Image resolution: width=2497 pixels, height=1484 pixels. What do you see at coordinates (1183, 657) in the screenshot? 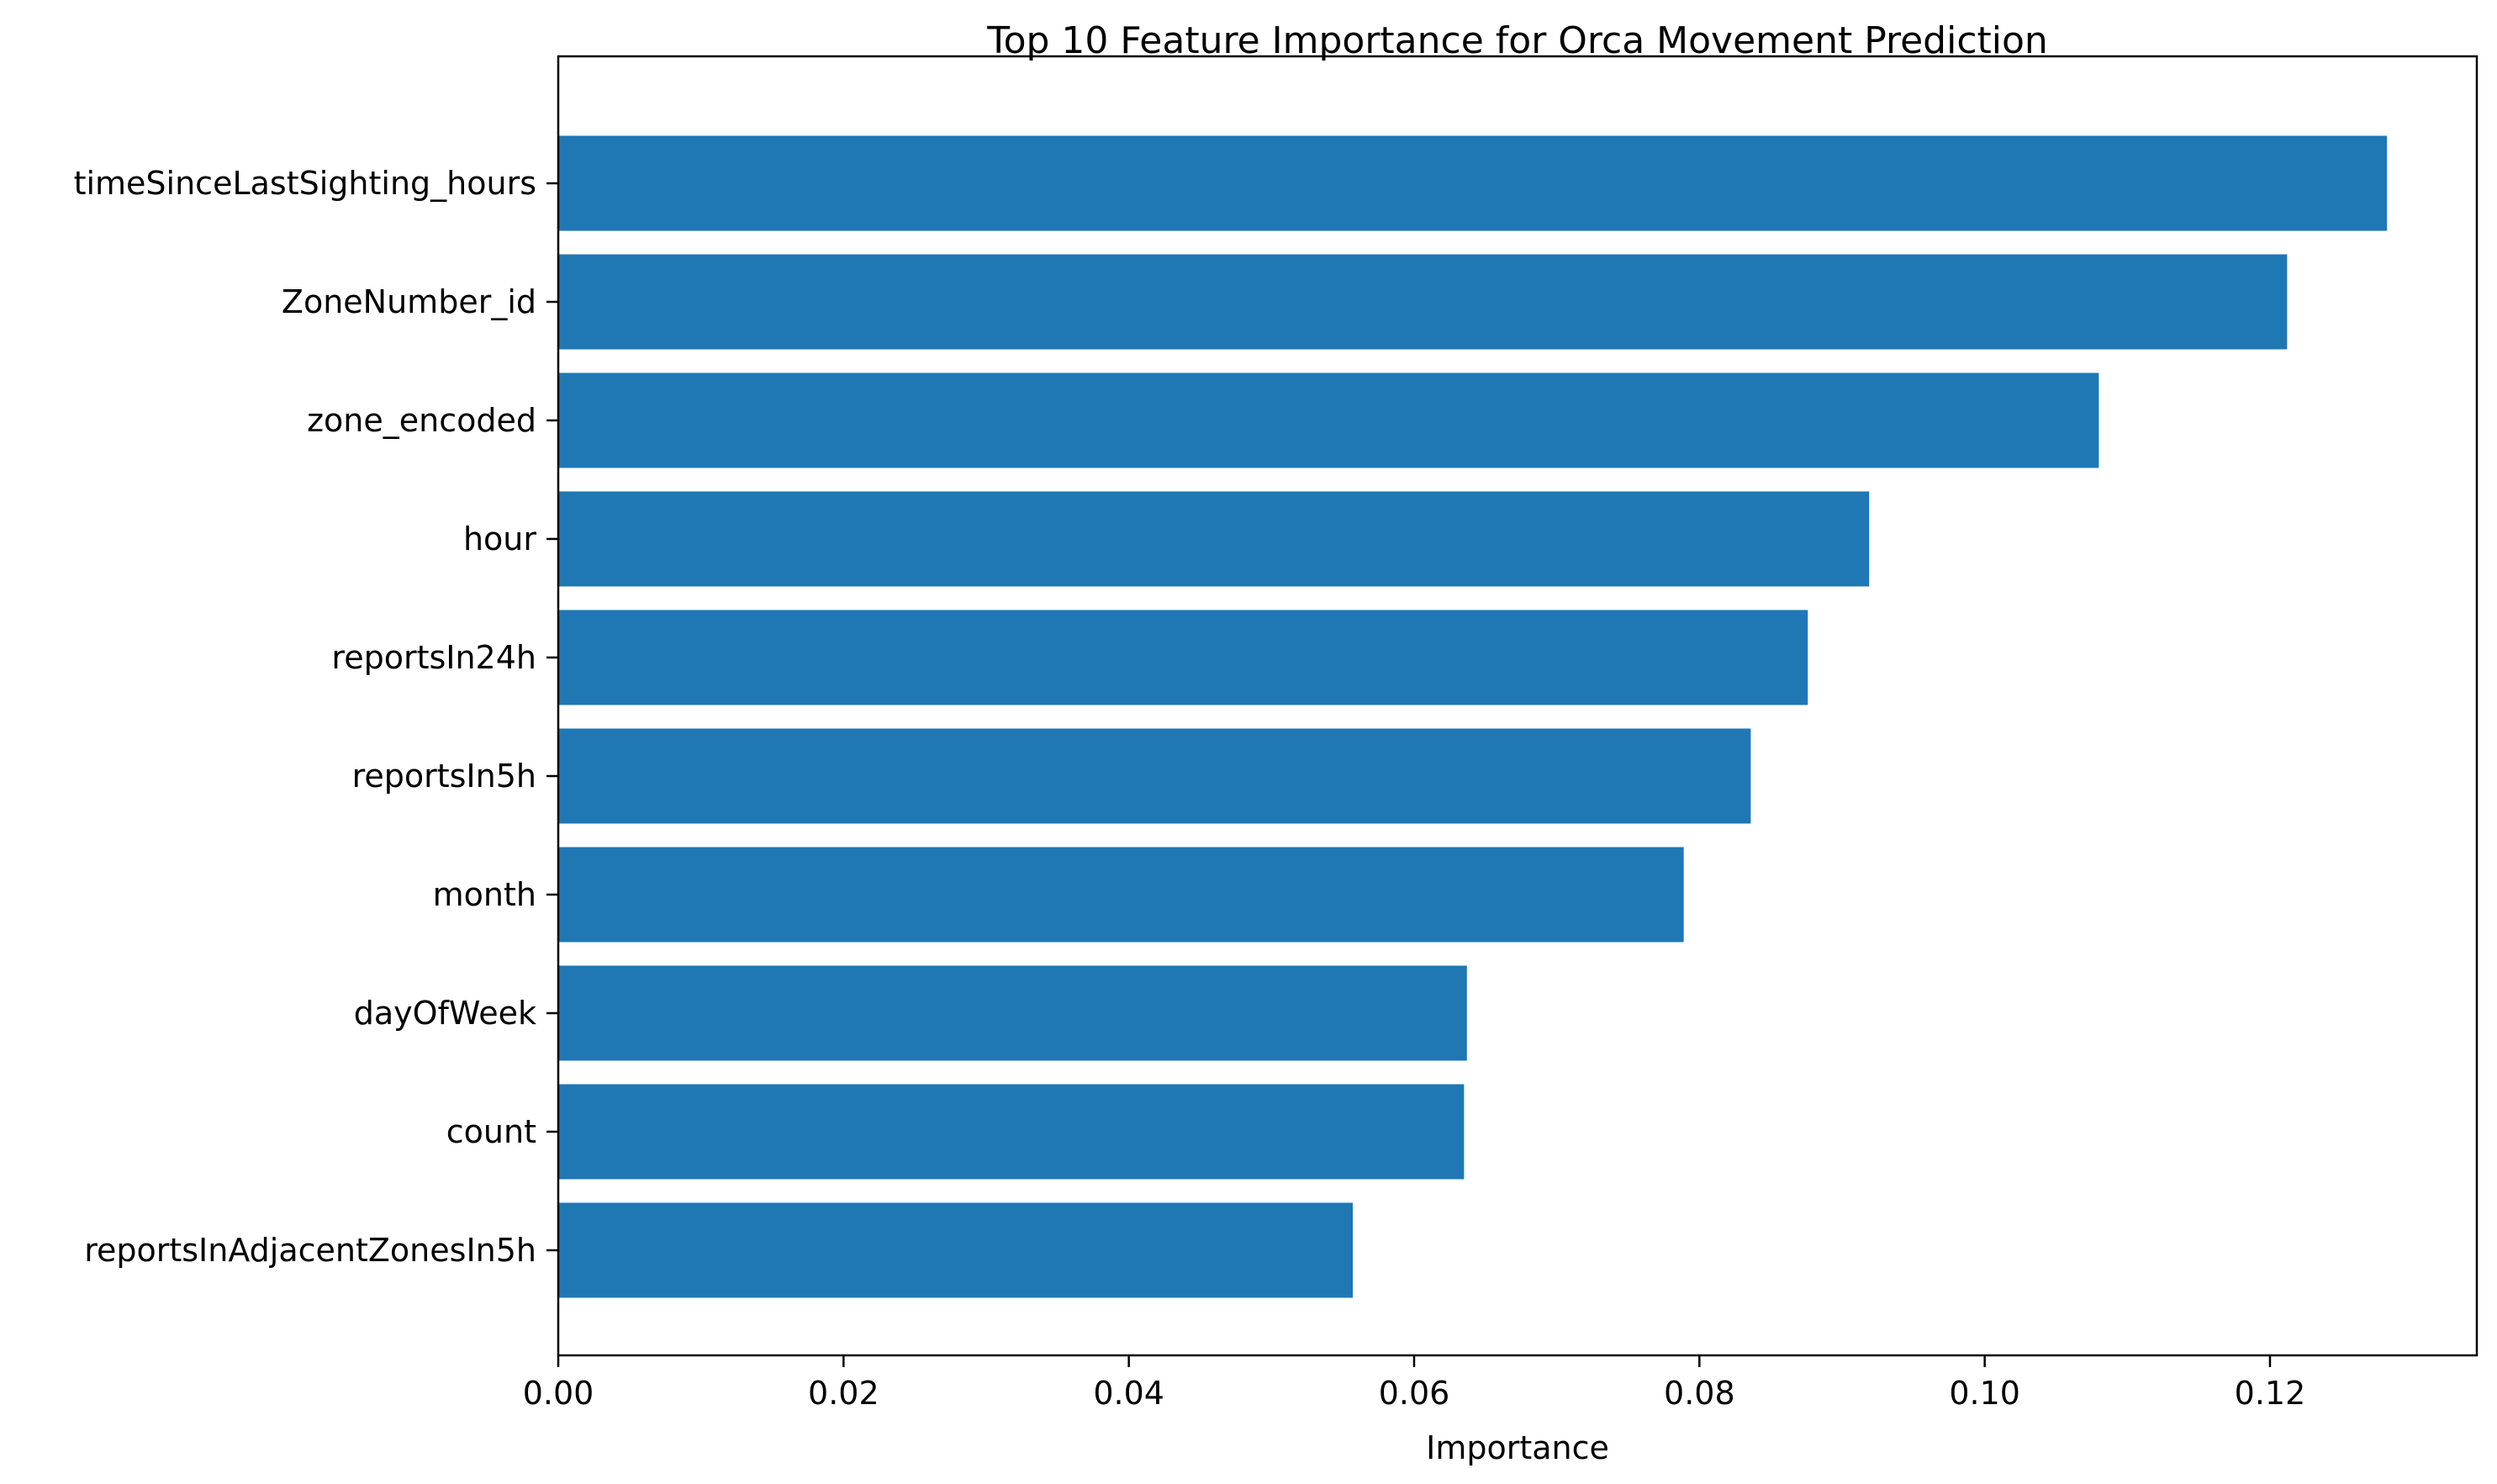
I see `bar-reportsIn24h` at bounding box center [1183, 657].